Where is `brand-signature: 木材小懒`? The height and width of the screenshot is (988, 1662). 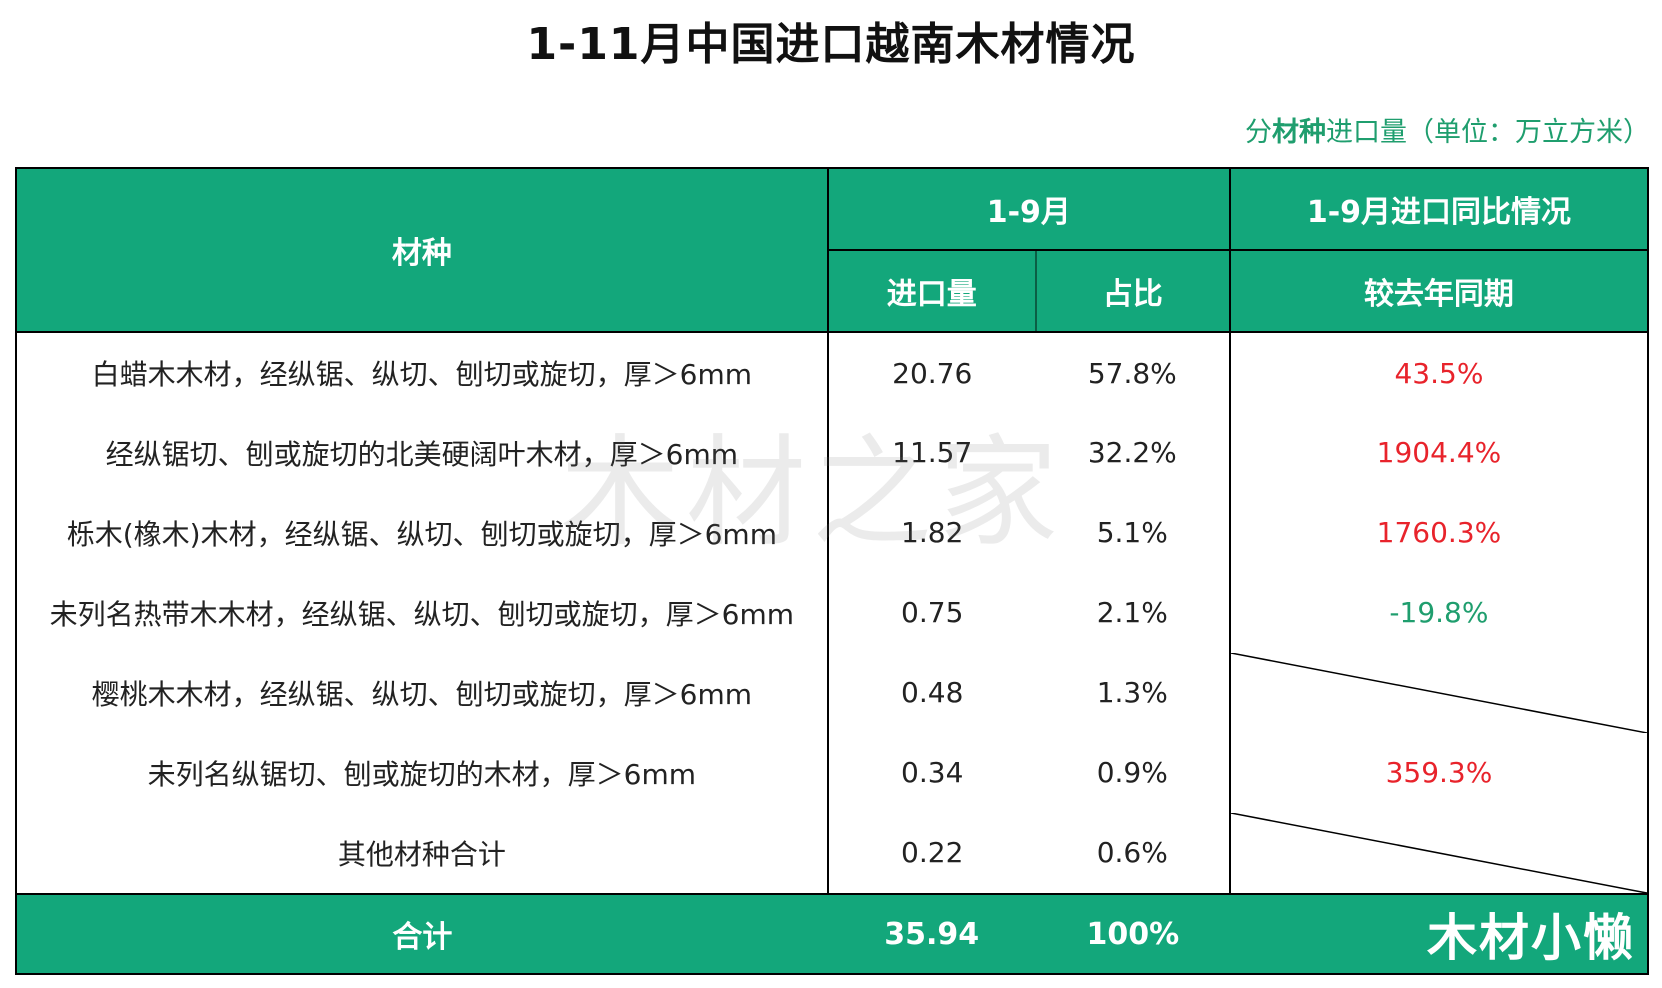 brand-signature: 木材小懒 is located at coordinates (1439, 934).